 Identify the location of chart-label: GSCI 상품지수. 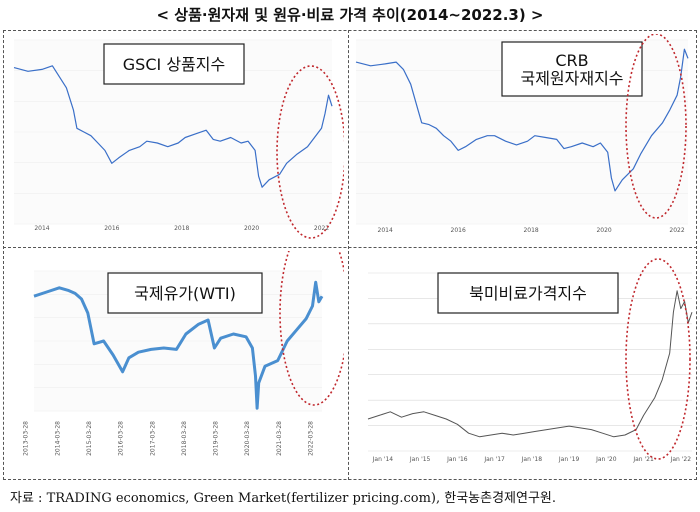
(174, 64).